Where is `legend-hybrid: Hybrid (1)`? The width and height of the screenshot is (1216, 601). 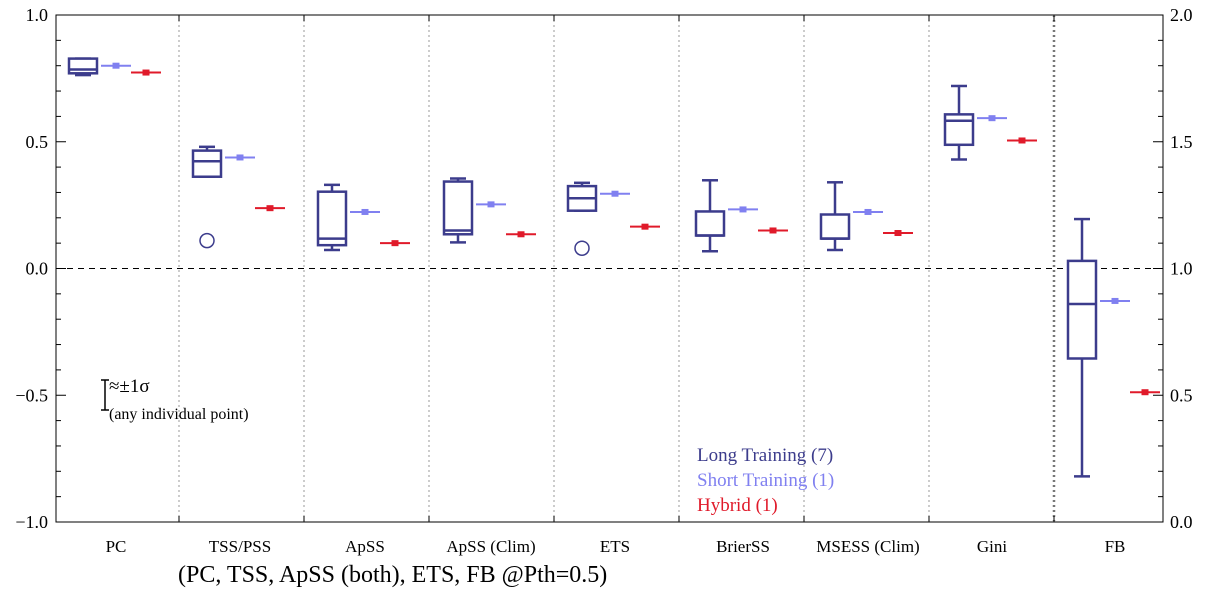
legend-hybrid: Hybrid (1) is located at coordinates (737, 505).